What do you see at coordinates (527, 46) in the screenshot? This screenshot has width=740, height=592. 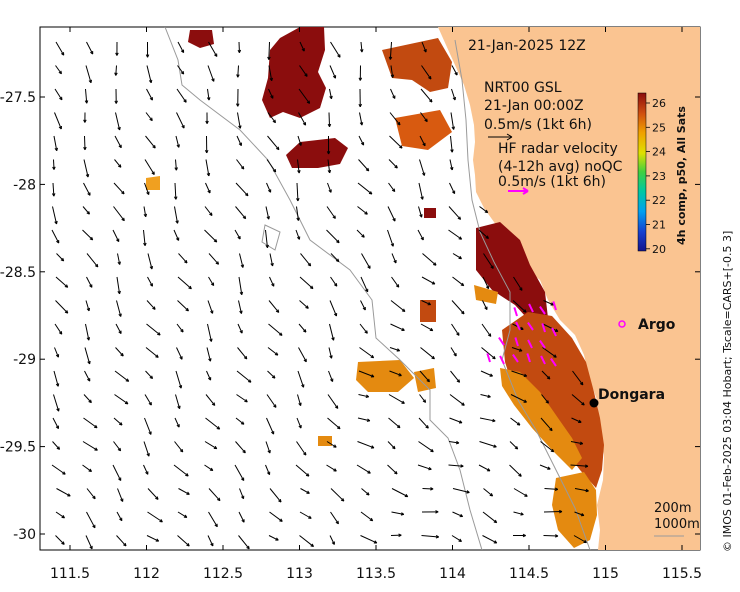 I see `timestamp-label: 21-Jan-2025 12Z` at bounding box center [527, 46].